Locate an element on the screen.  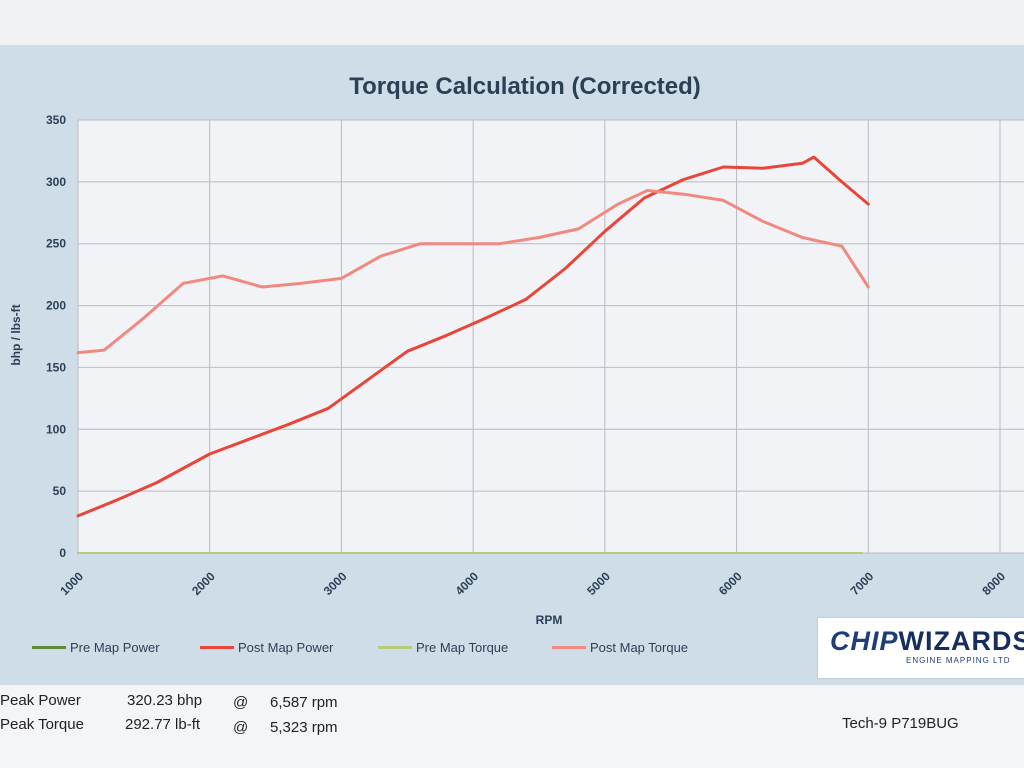
y-tick-label: 300 is located at coordinates (56, 182).